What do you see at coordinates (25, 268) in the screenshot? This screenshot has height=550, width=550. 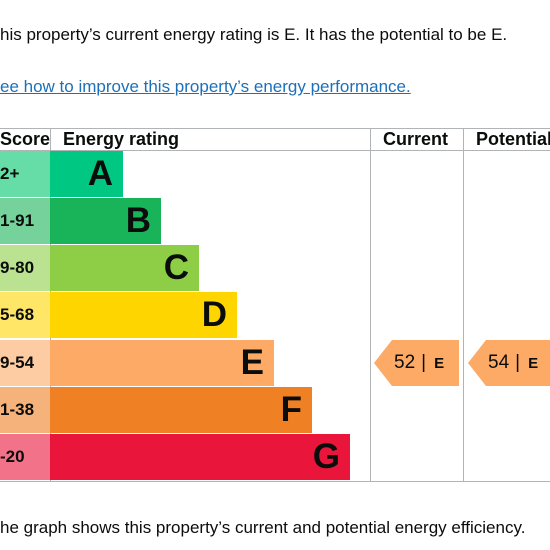 I see `score-cell: 9-80` at bounding box center [25, 268].